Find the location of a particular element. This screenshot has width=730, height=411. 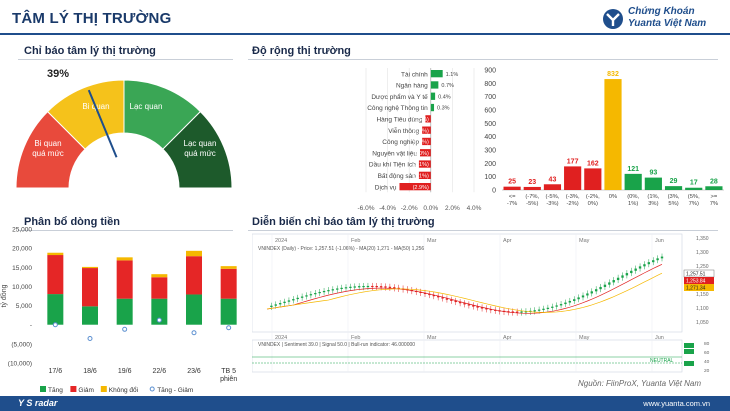

y-tick-label: 300 is located at coordinates (490, 151).